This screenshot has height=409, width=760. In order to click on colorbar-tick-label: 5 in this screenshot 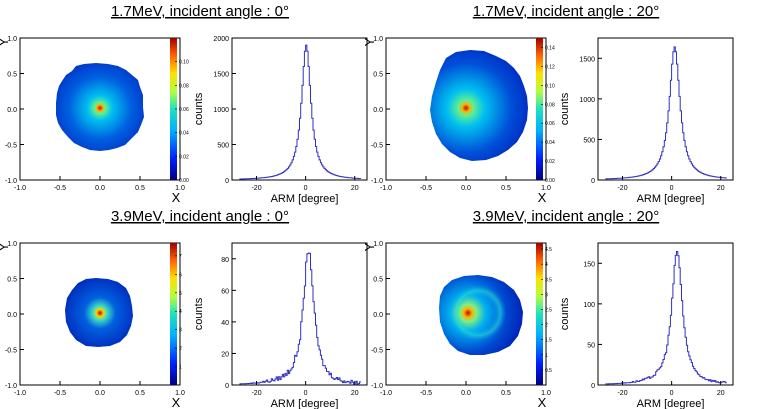, I will do `click(180, 294)`.